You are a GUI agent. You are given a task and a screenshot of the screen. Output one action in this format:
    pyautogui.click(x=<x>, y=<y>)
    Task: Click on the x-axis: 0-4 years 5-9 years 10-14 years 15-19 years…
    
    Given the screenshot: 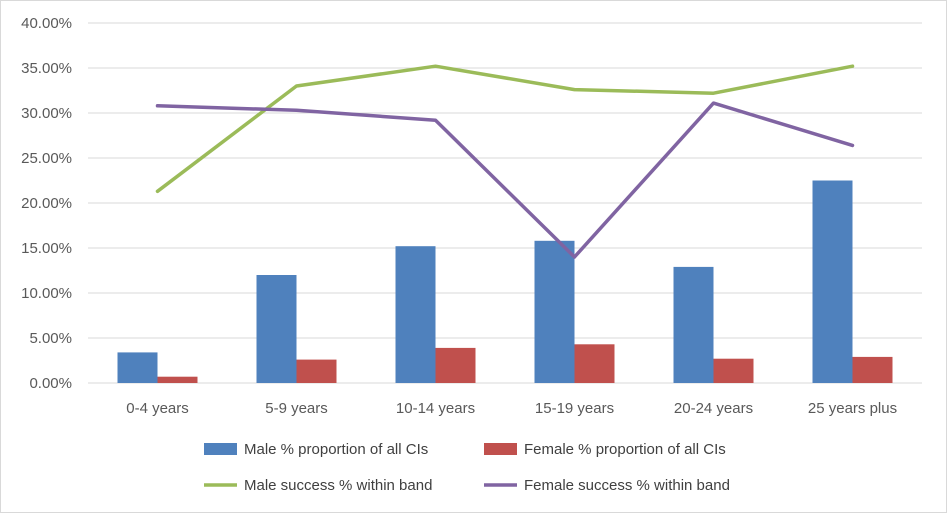 What is the action you would take?
    pyautogui.click(x=511, y=408)
    